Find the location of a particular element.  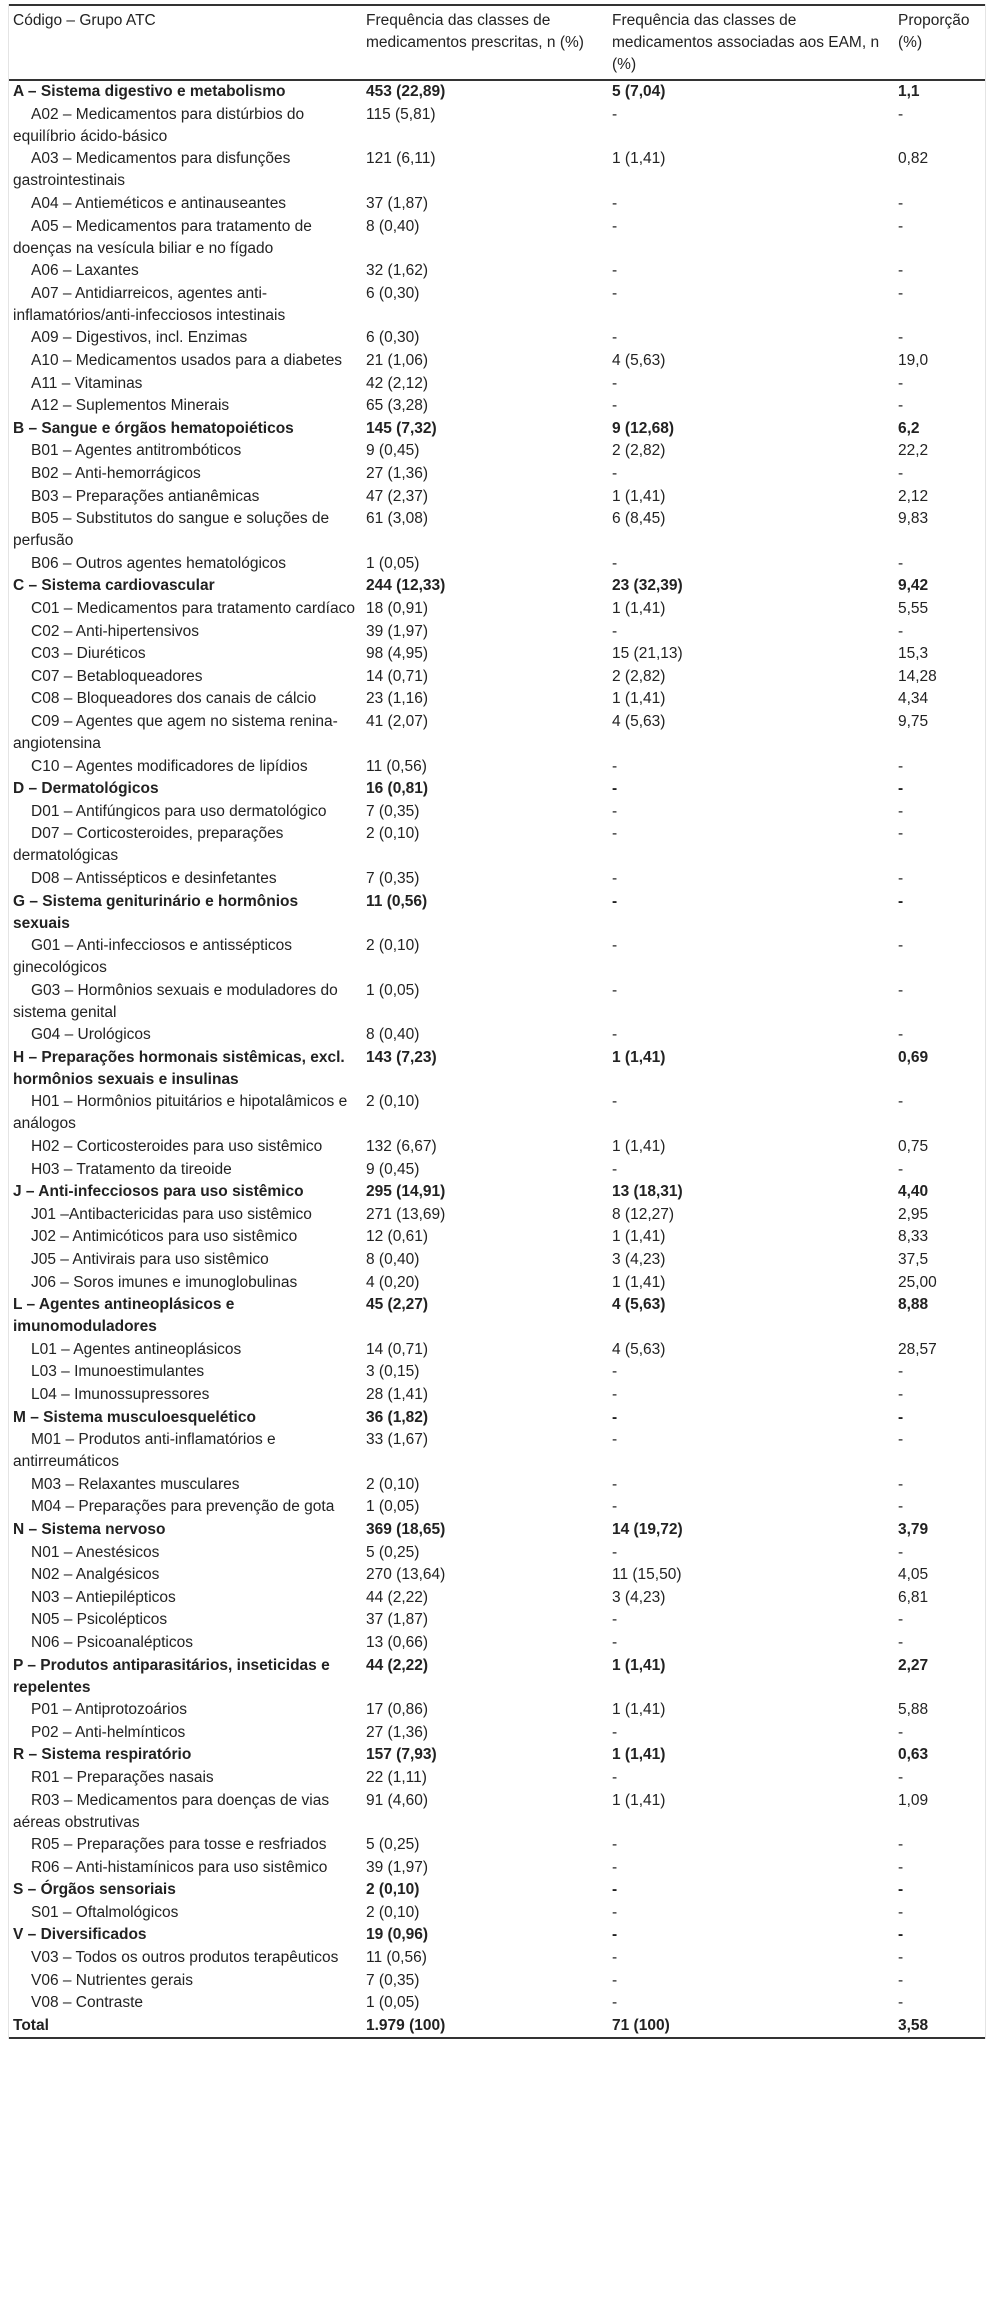

cell-code-group: B02 – Anti-hemorrágicos is located at coordinates (116, 474).